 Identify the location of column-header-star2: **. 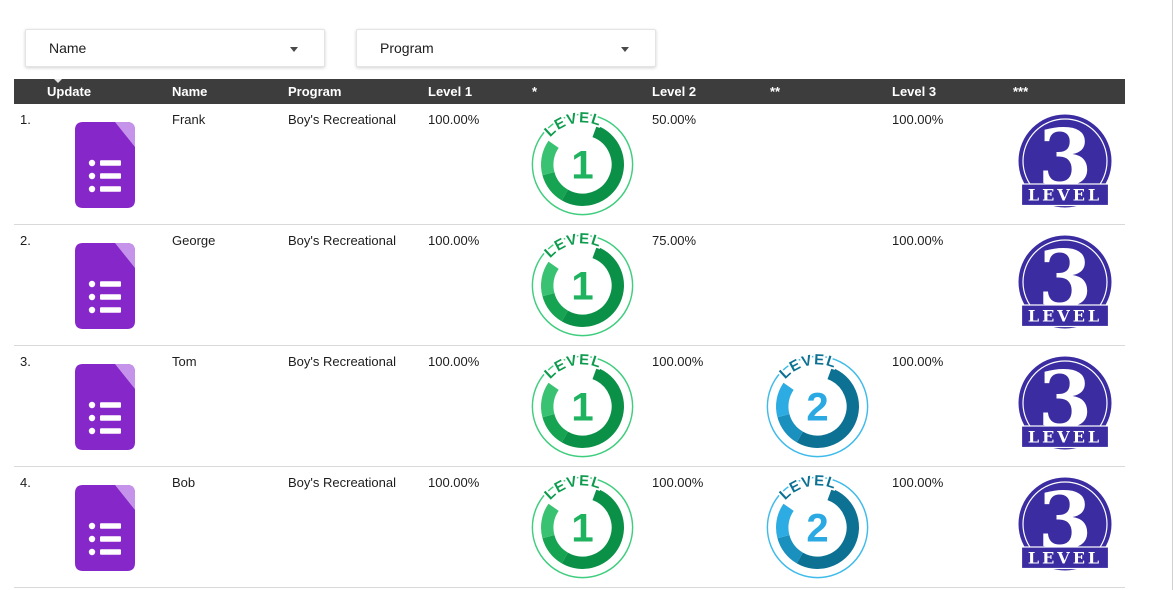
(775, 91).